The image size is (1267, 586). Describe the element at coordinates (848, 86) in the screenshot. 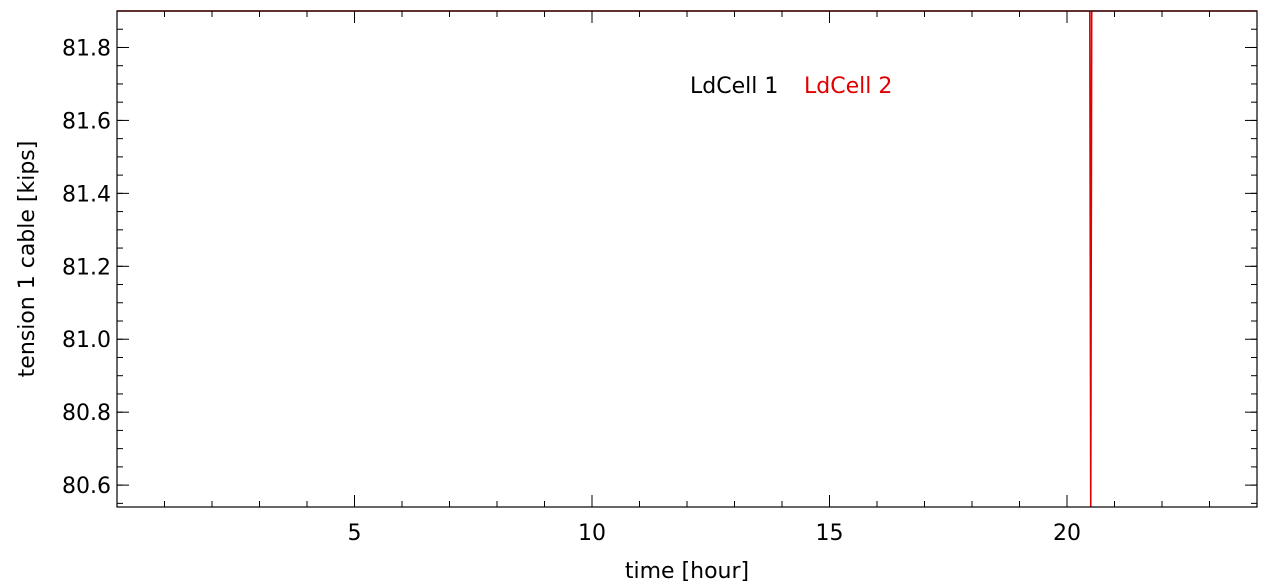

I see `legend-item-ldcell-2: LdCell 2` at that location.